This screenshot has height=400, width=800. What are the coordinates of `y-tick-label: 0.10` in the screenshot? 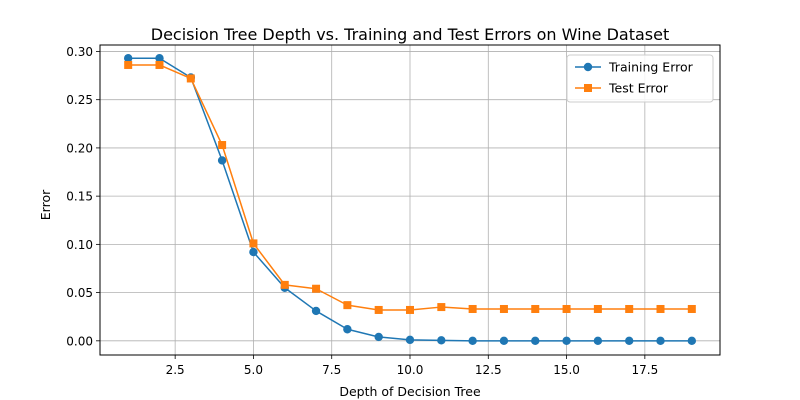 It's located at (79, 245).